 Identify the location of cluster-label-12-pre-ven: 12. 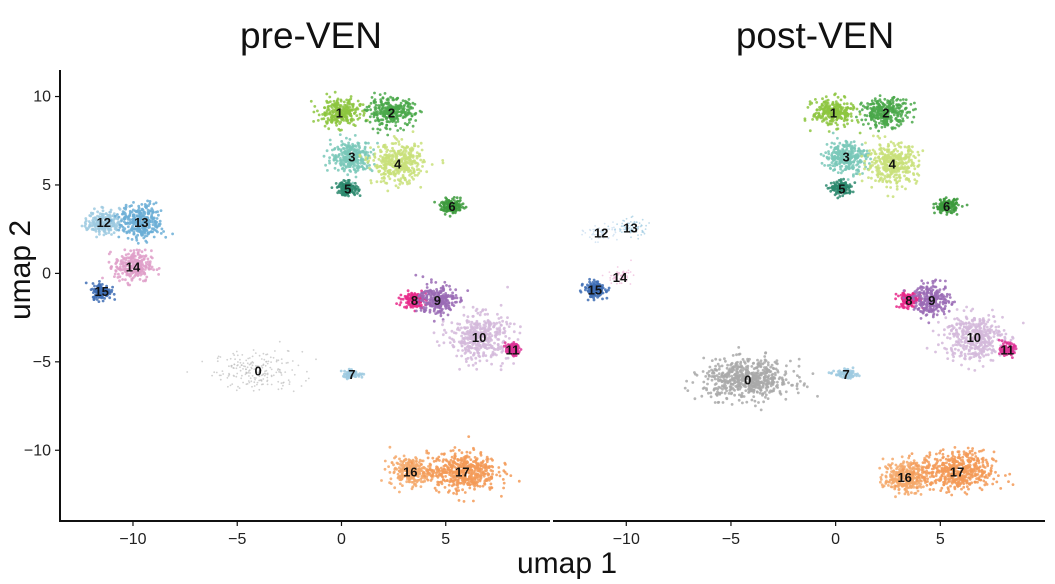
(104, 222).